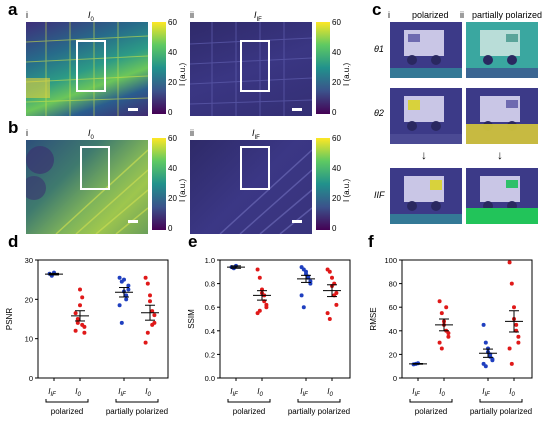 This screenshot has width=550, height=424. Describe the element at coordinates (9, 319) in the screenshot. I see `y-axis-label: PSNR` at that location.